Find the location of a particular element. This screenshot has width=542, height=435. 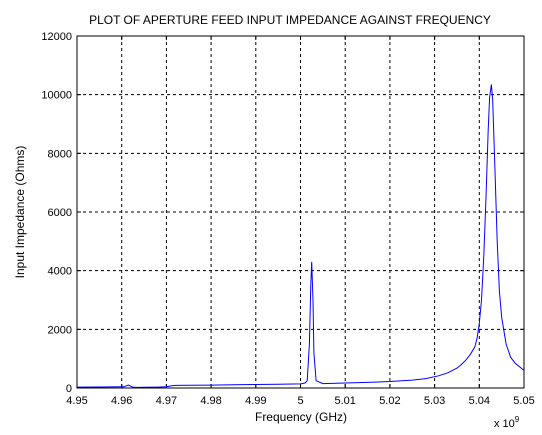

x-tick-label: 5.03 is located at coordinates (434, 401).